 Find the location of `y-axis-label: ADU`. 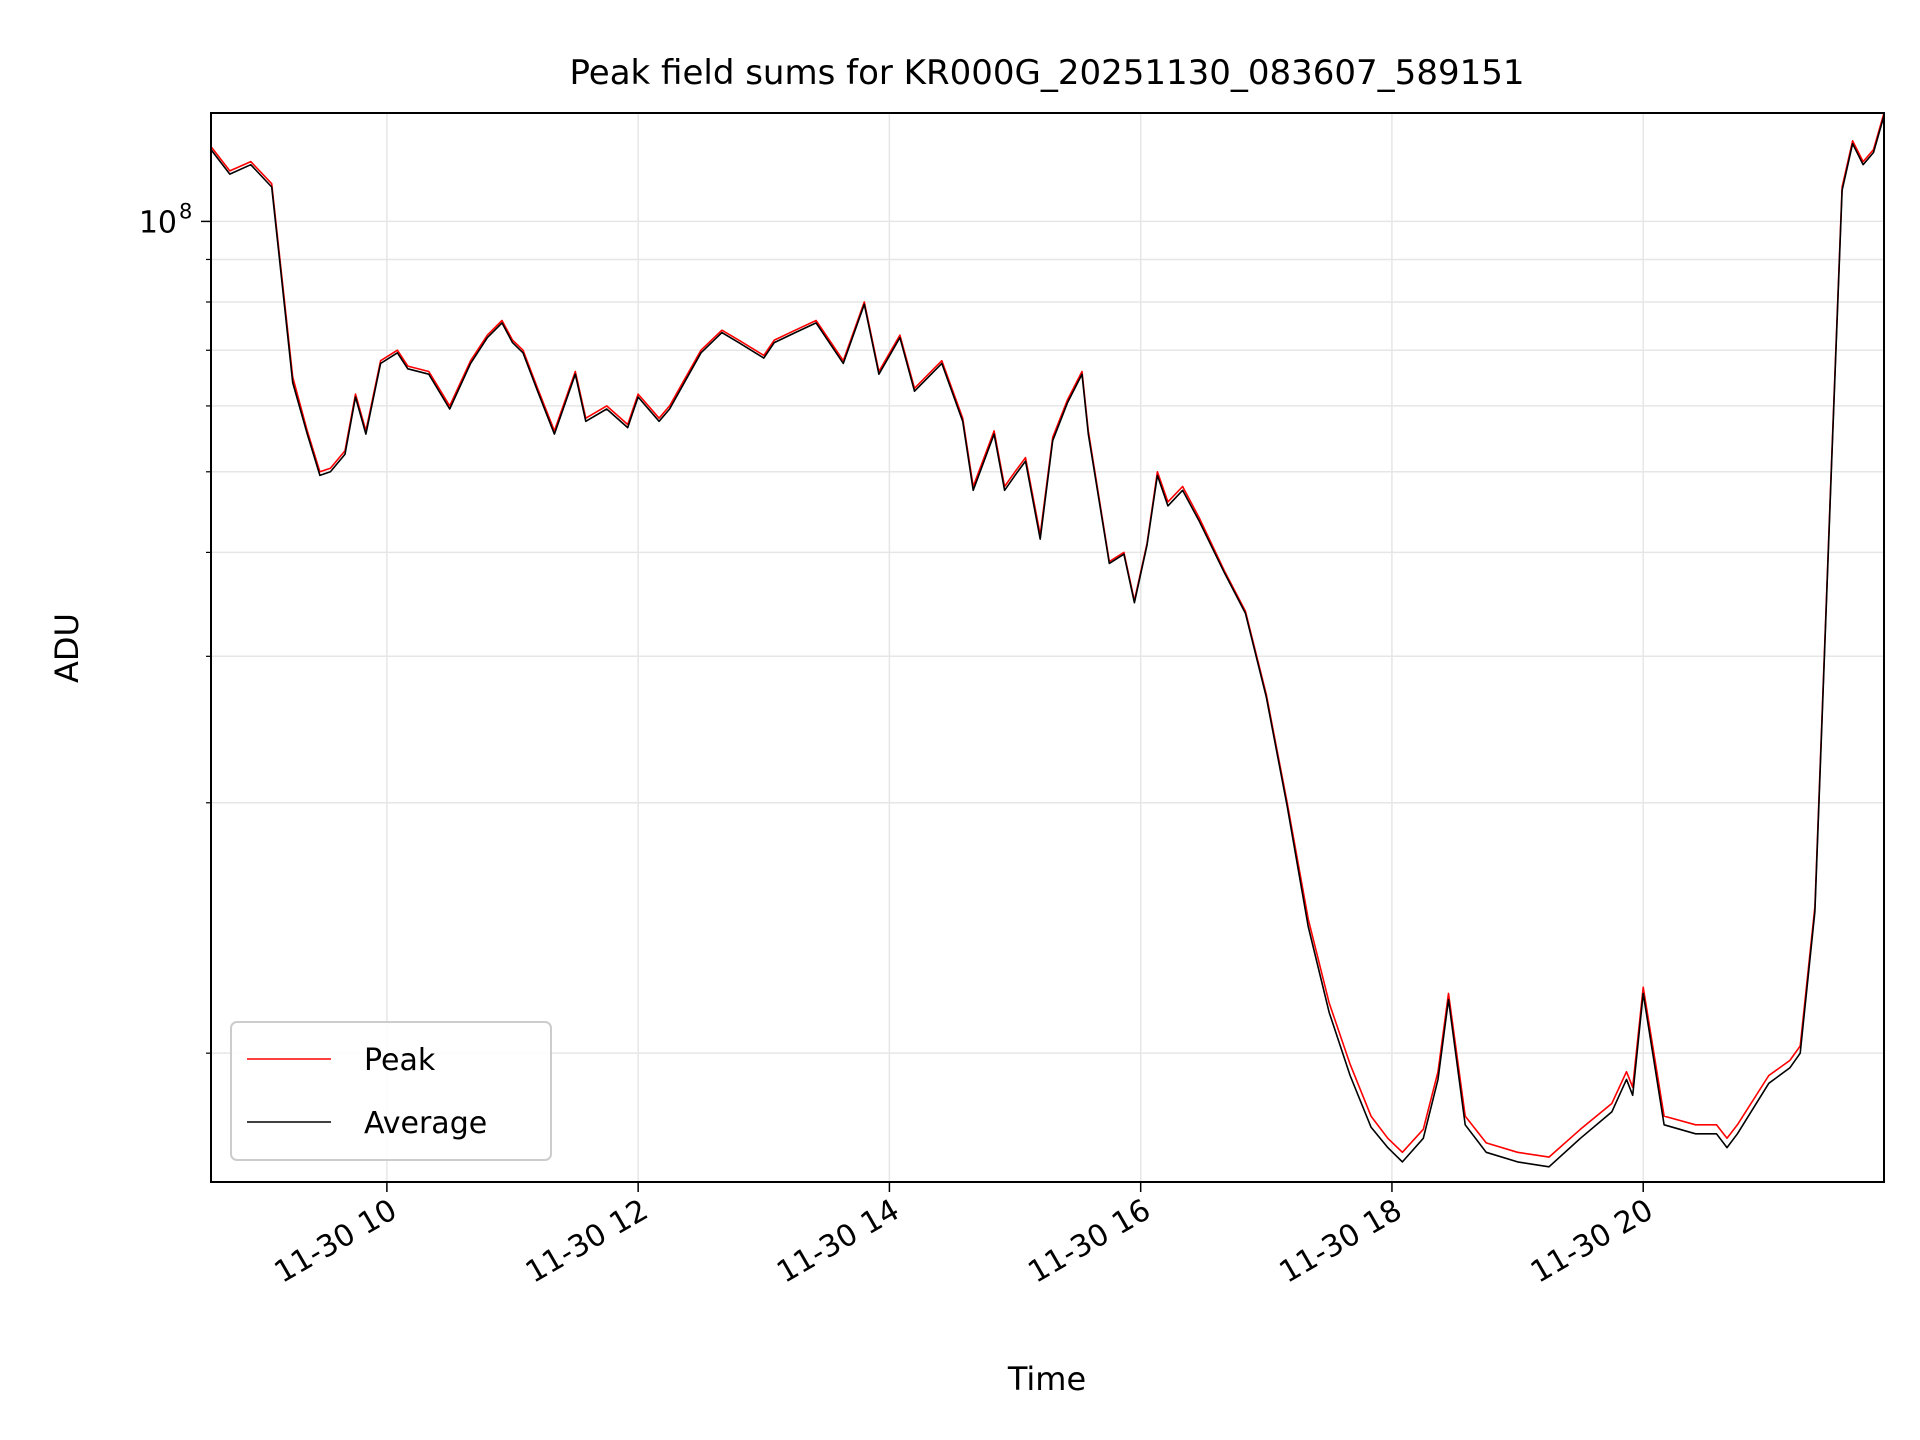

y-axis-label: ADU is located at coordinates (67, 648).